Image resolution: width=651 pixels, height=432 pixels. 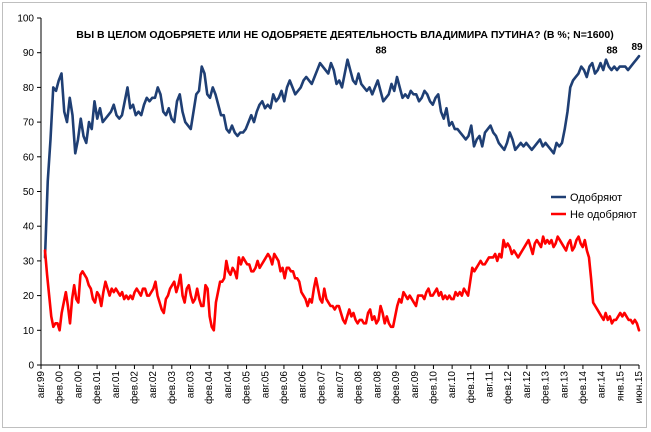 What do you see at coordinates (583, 387) in the screenshot?
I see `x-tick-label: фев.14` at bounding box center [583, 387].